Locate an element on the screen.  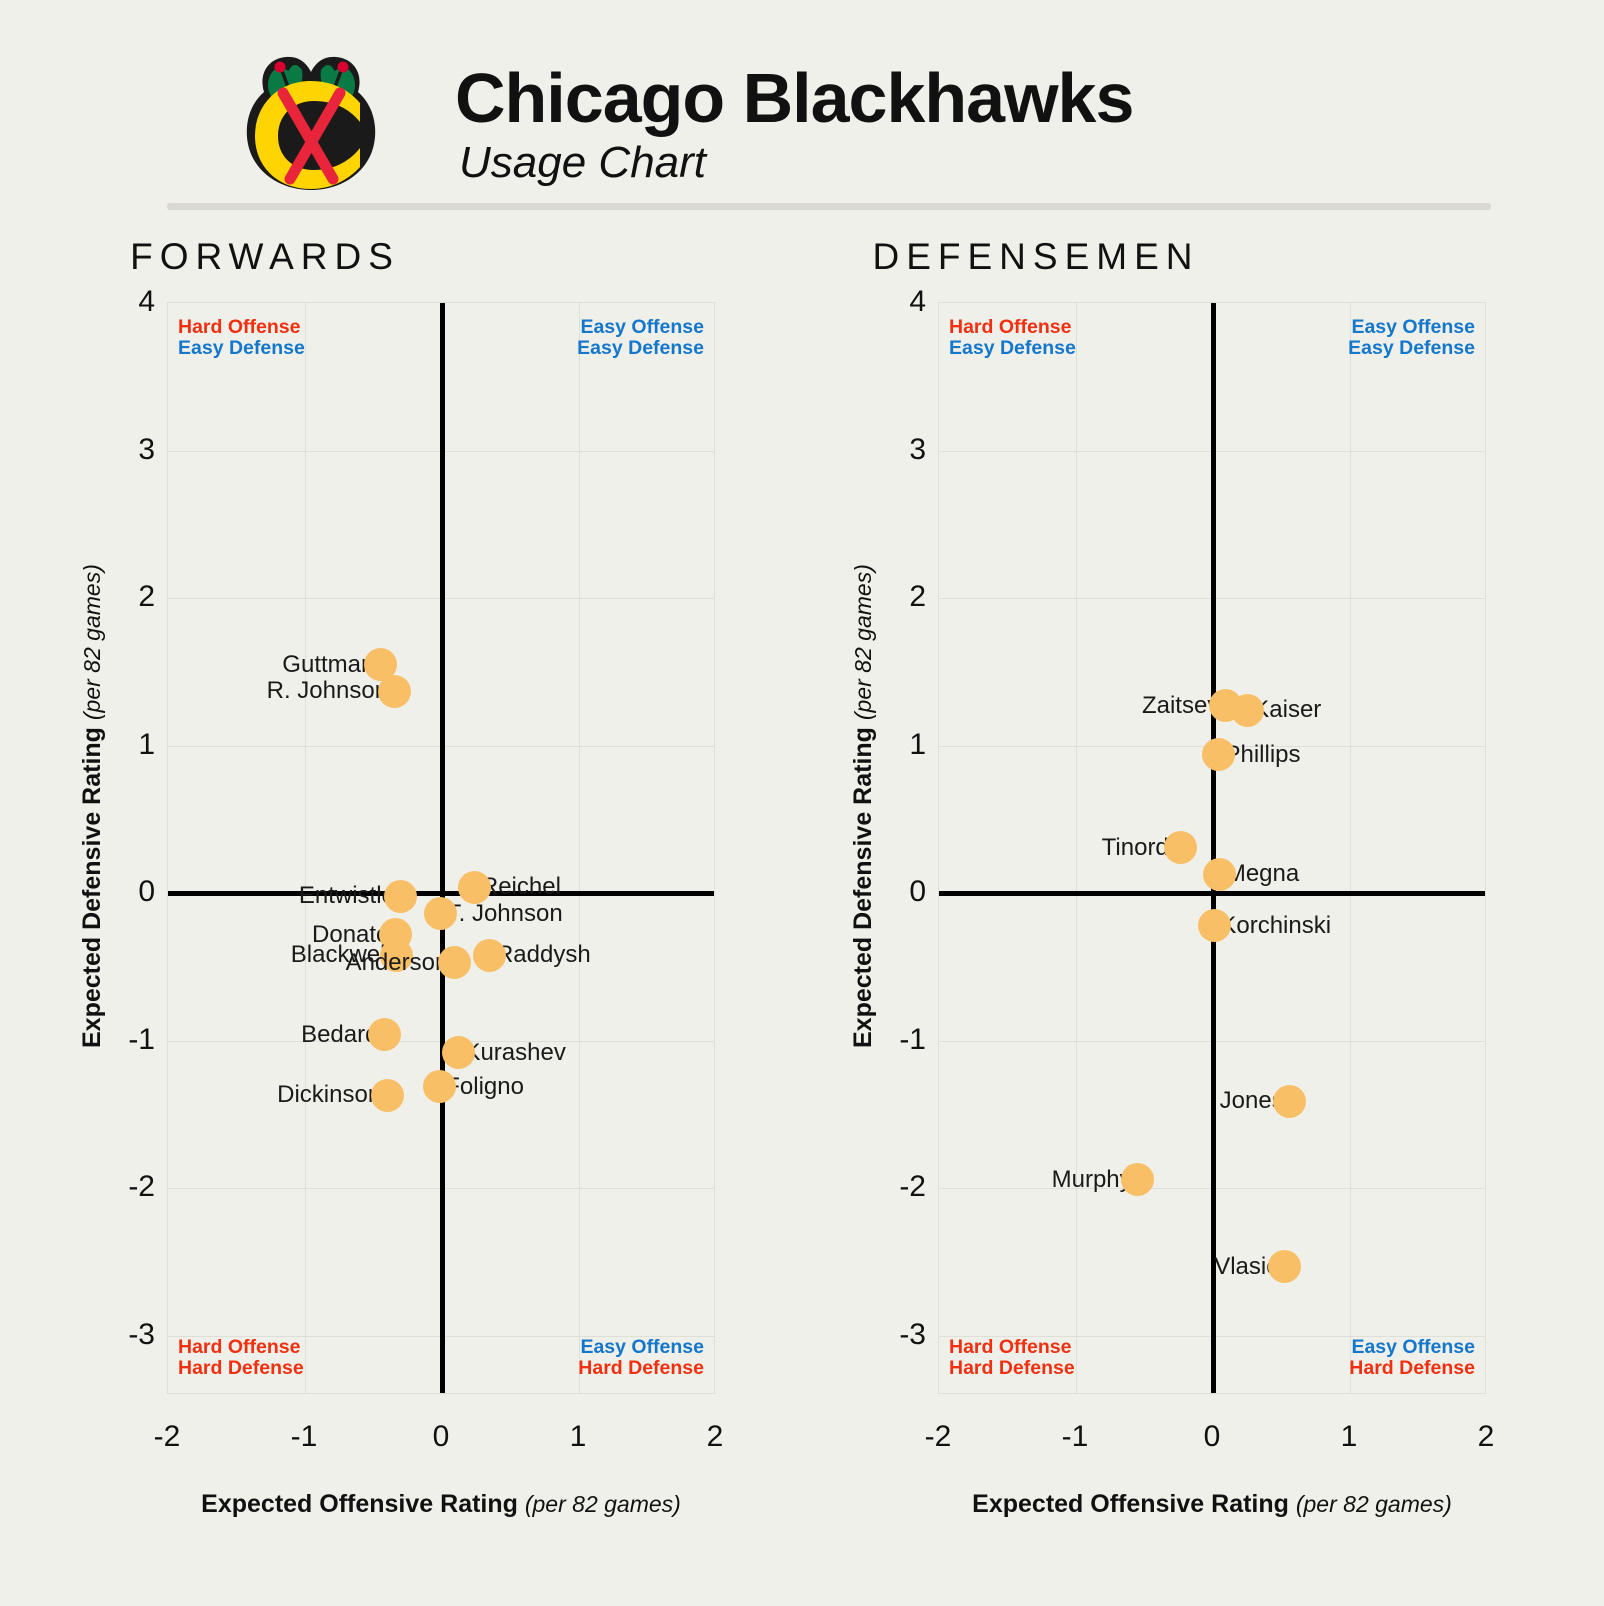
player-label: Foligno is located at coordinates (484, 1086).